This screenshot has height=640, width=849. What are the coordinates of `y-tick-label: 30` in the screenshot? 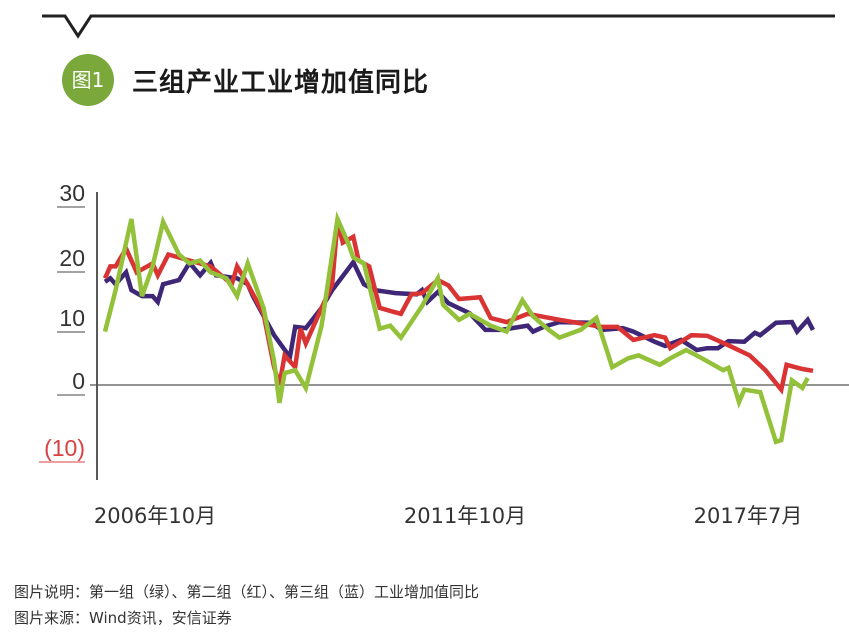 It's located at (72, 193).